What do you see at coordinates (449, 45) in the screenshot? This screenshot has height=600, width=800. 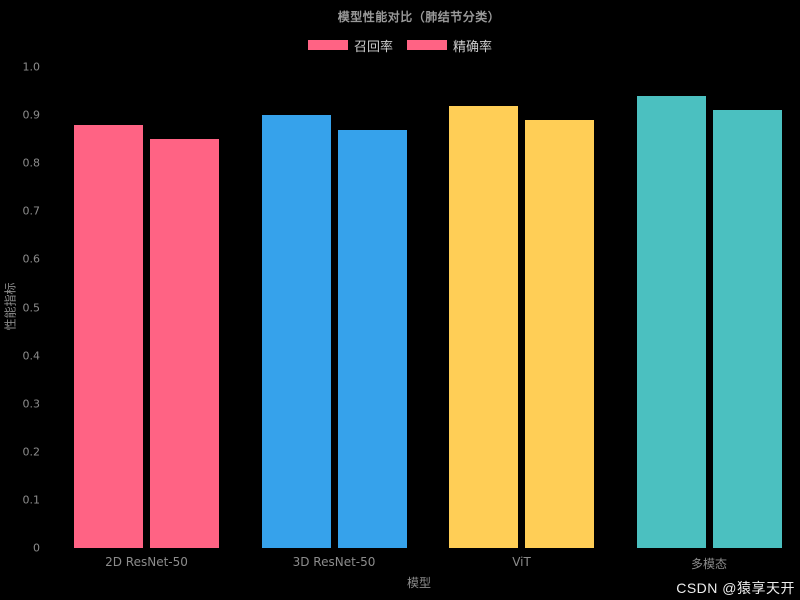 I see `legend-item-precision: 精确率` at bounding box center [449, 45].